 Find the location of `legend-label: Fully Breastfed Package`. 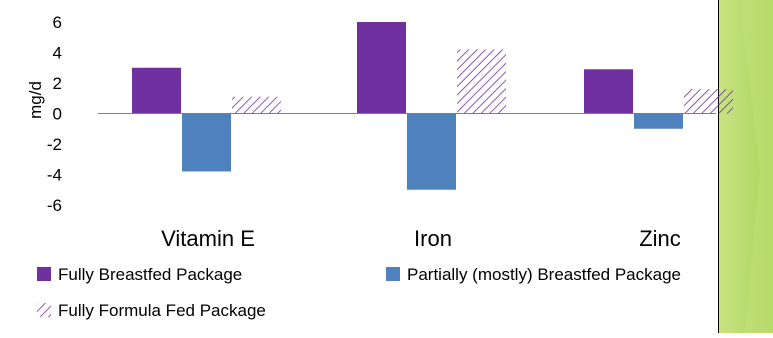

legend-label: Fully Breastfed Package is located at coordinates (150, 274).